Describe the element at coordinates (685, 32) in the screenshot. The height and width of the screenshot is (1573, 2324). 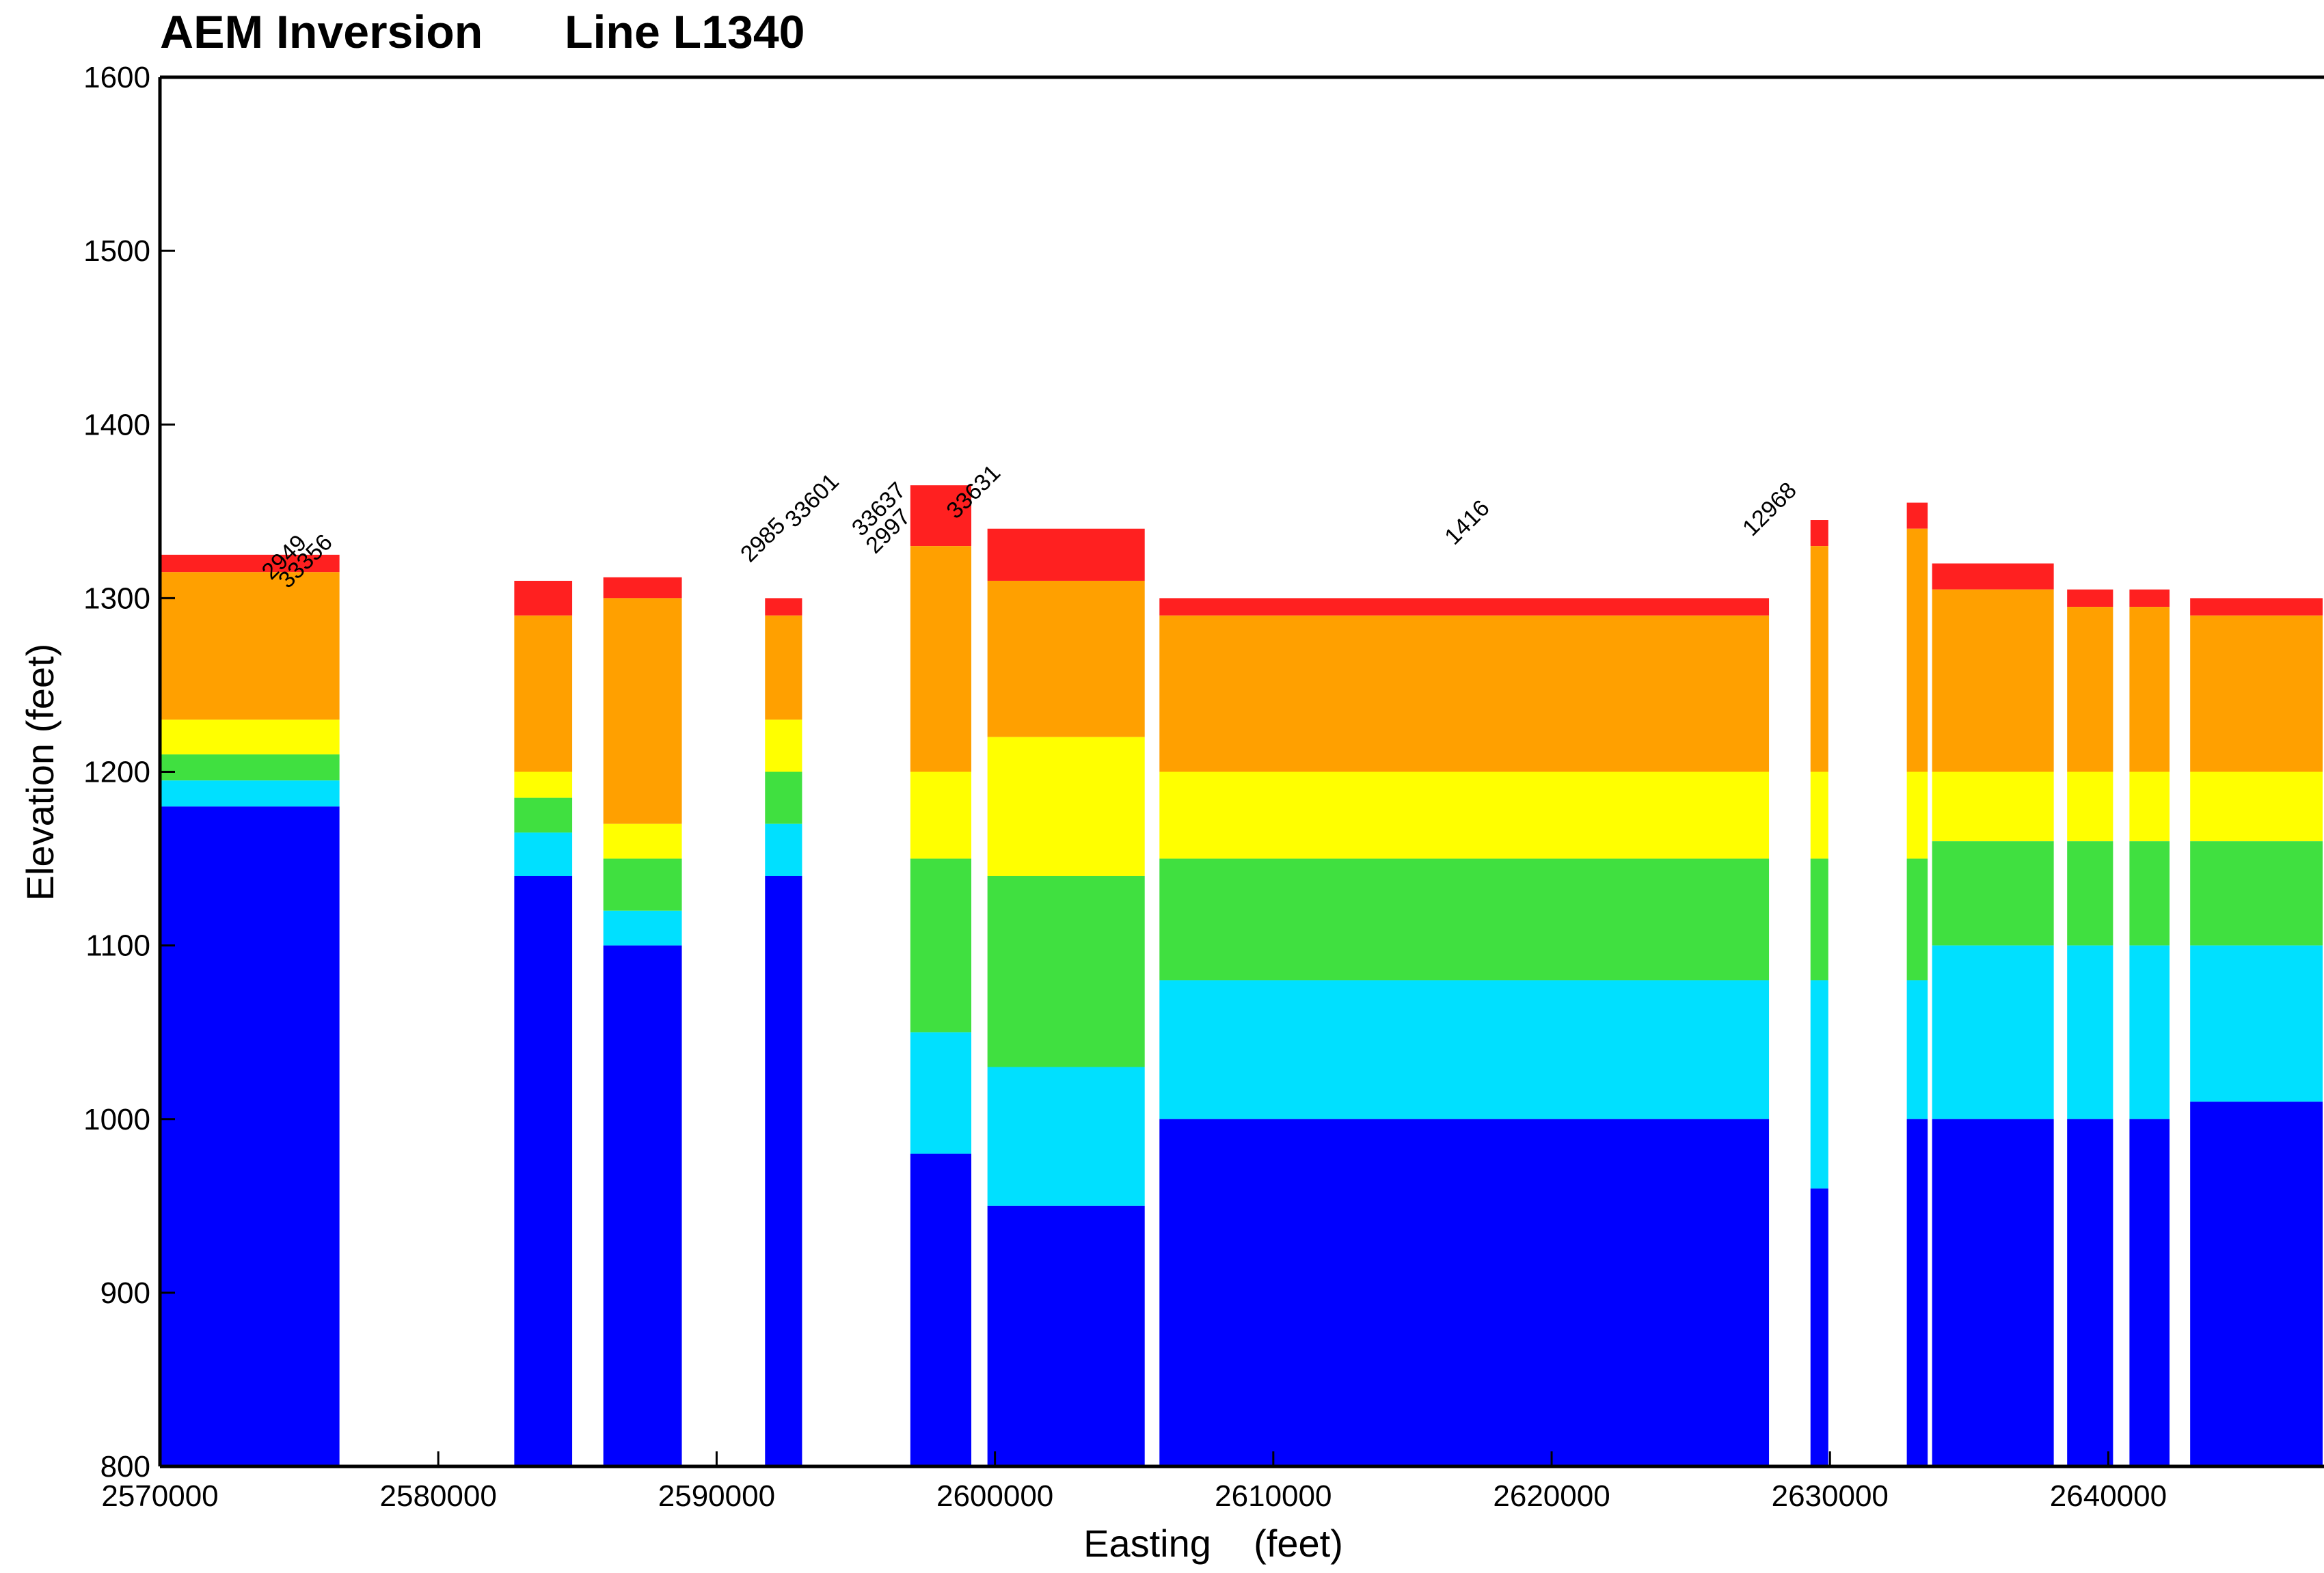
I see `chart-subtitle: Line L1340` at that location.